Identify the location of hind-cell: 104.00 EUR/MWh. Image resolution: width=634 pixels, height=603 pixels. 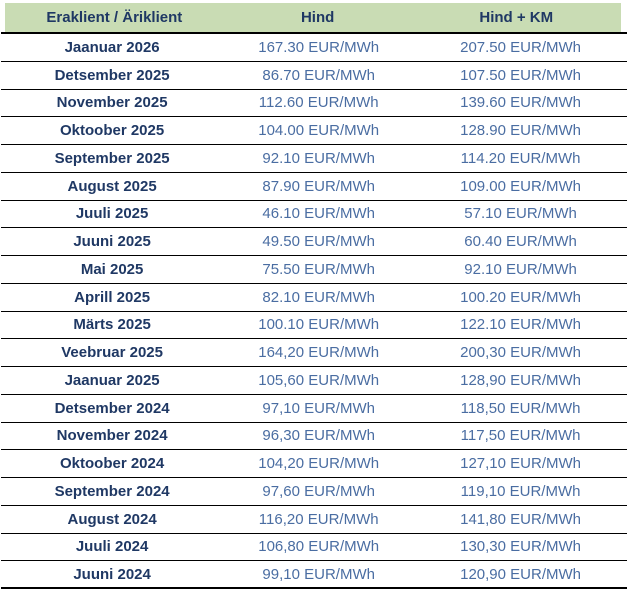
(319, 131).